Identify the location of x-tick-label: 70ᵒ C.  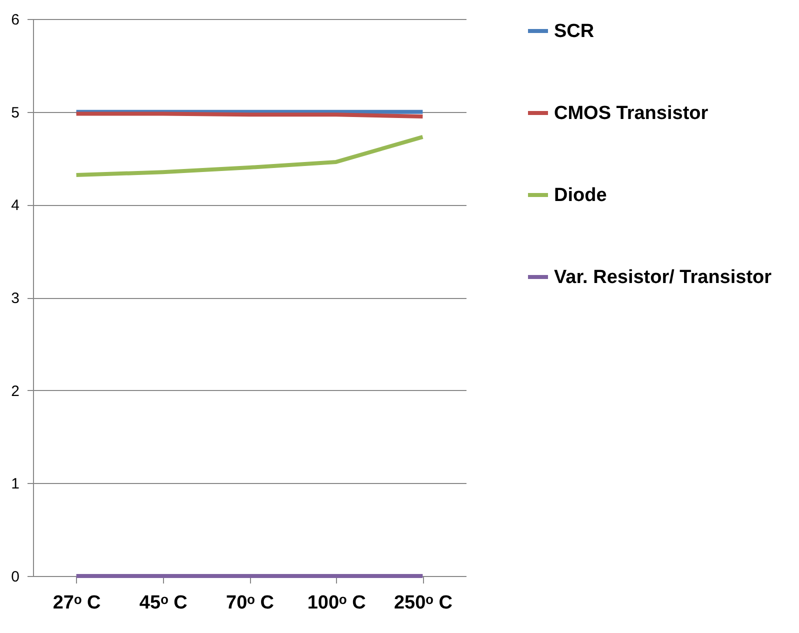
(250, 603).